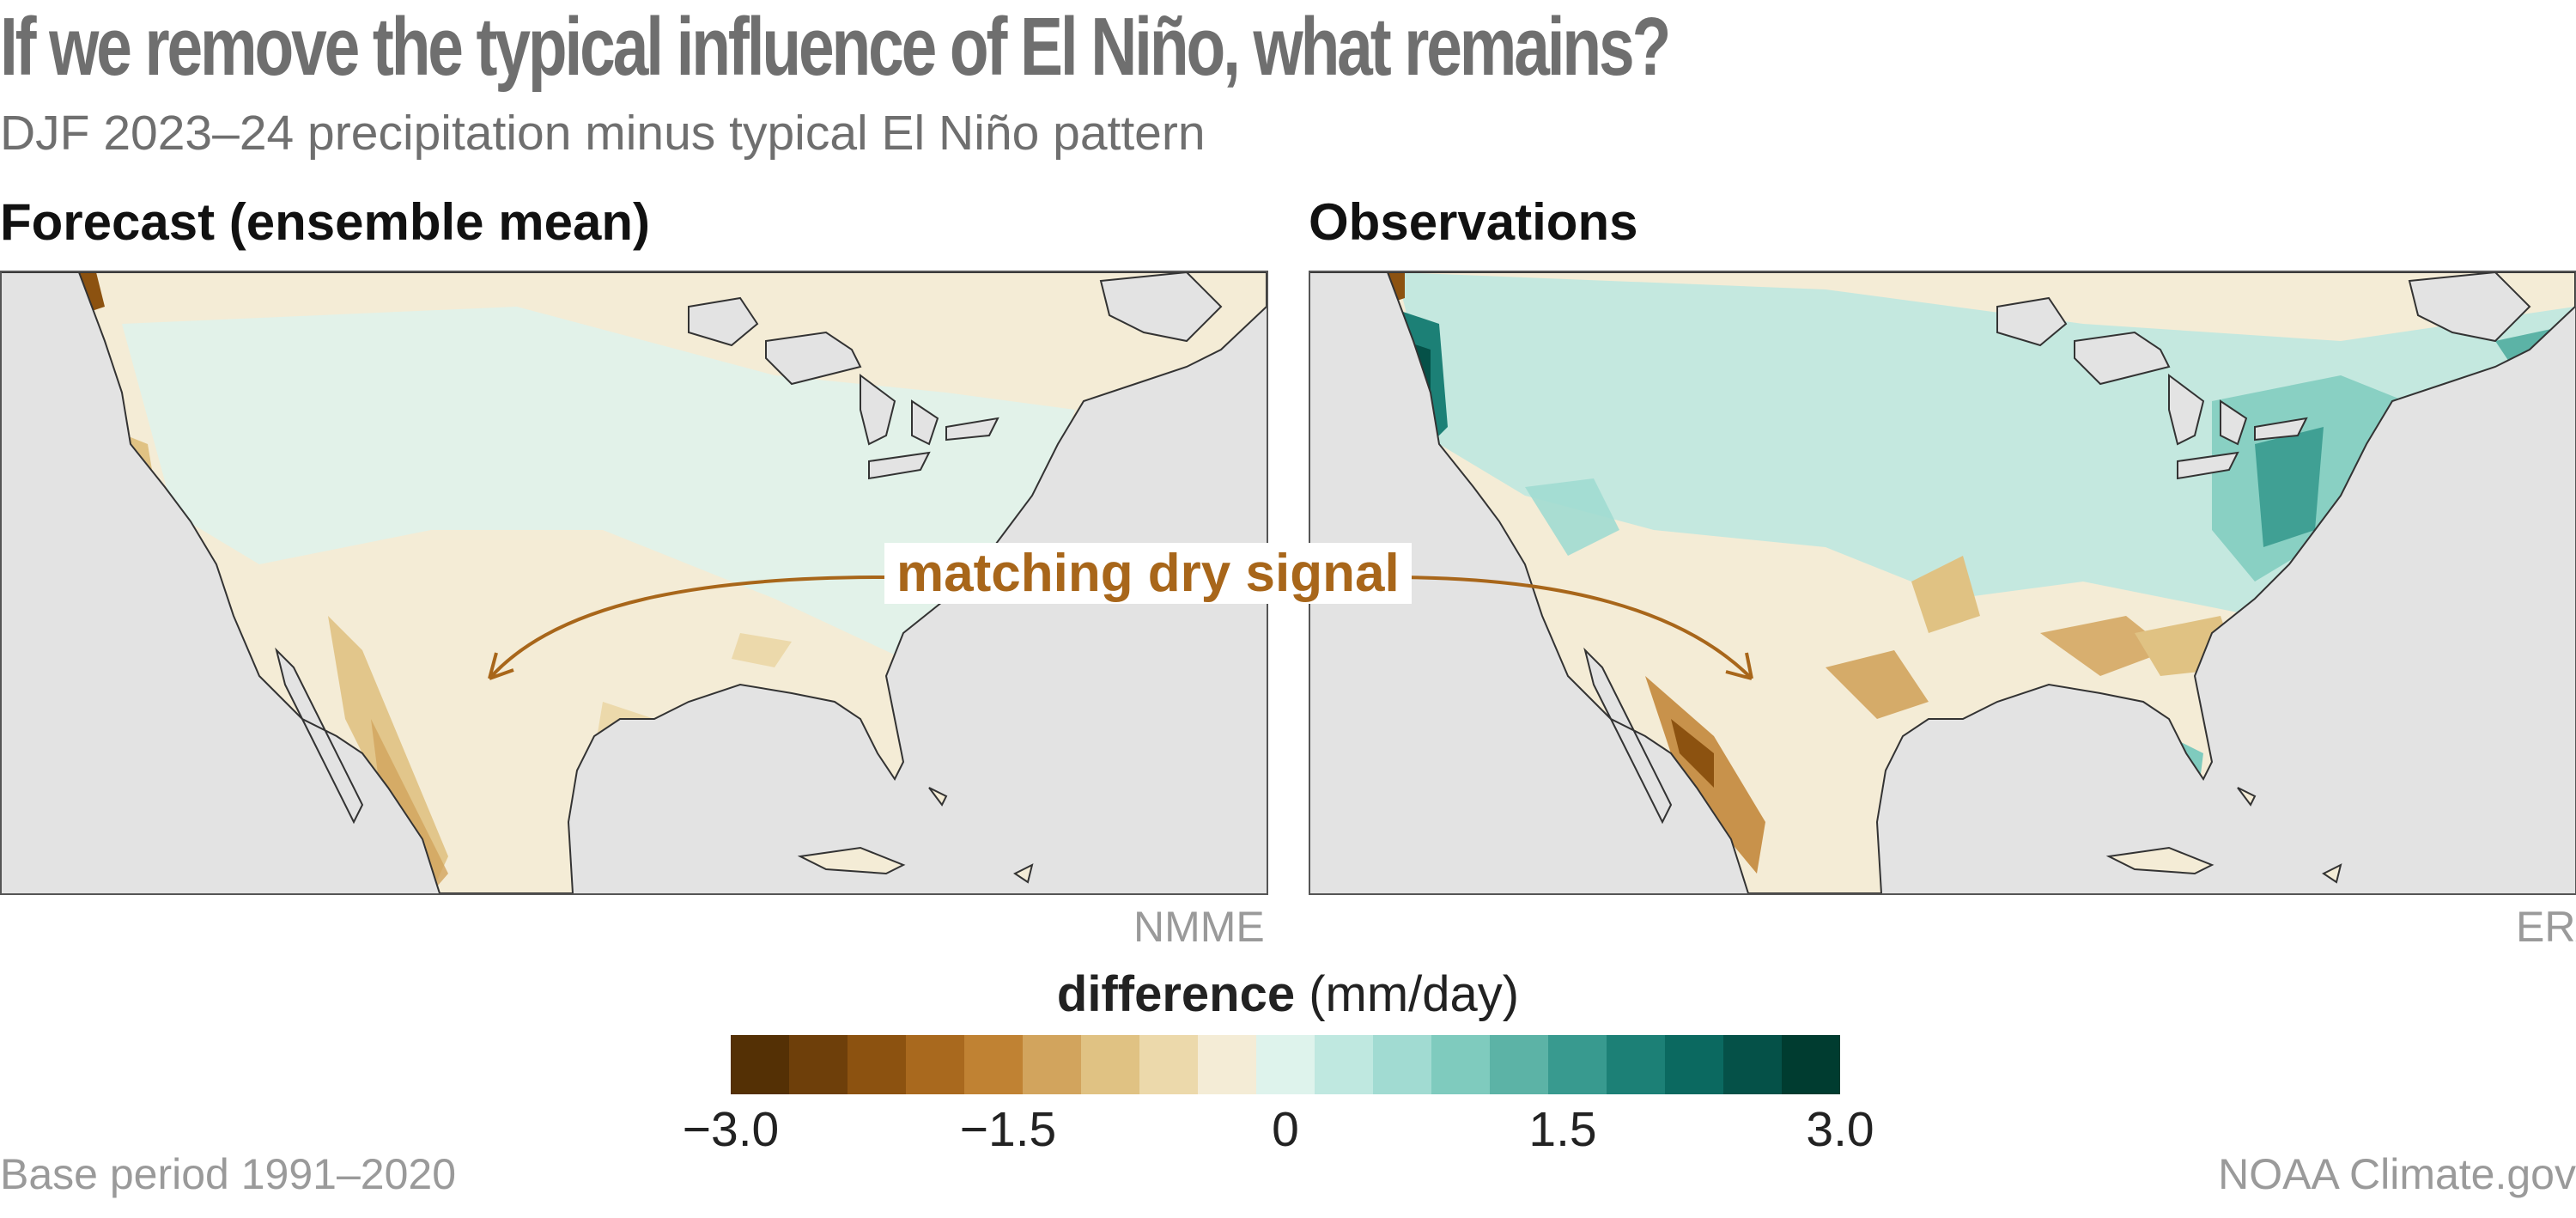 The height and width of the screenshot is (1218, 2576). Describe the element at coordinates (1286, 1129) in the screenshot. I see `colorbar-tick: 0` at that location.